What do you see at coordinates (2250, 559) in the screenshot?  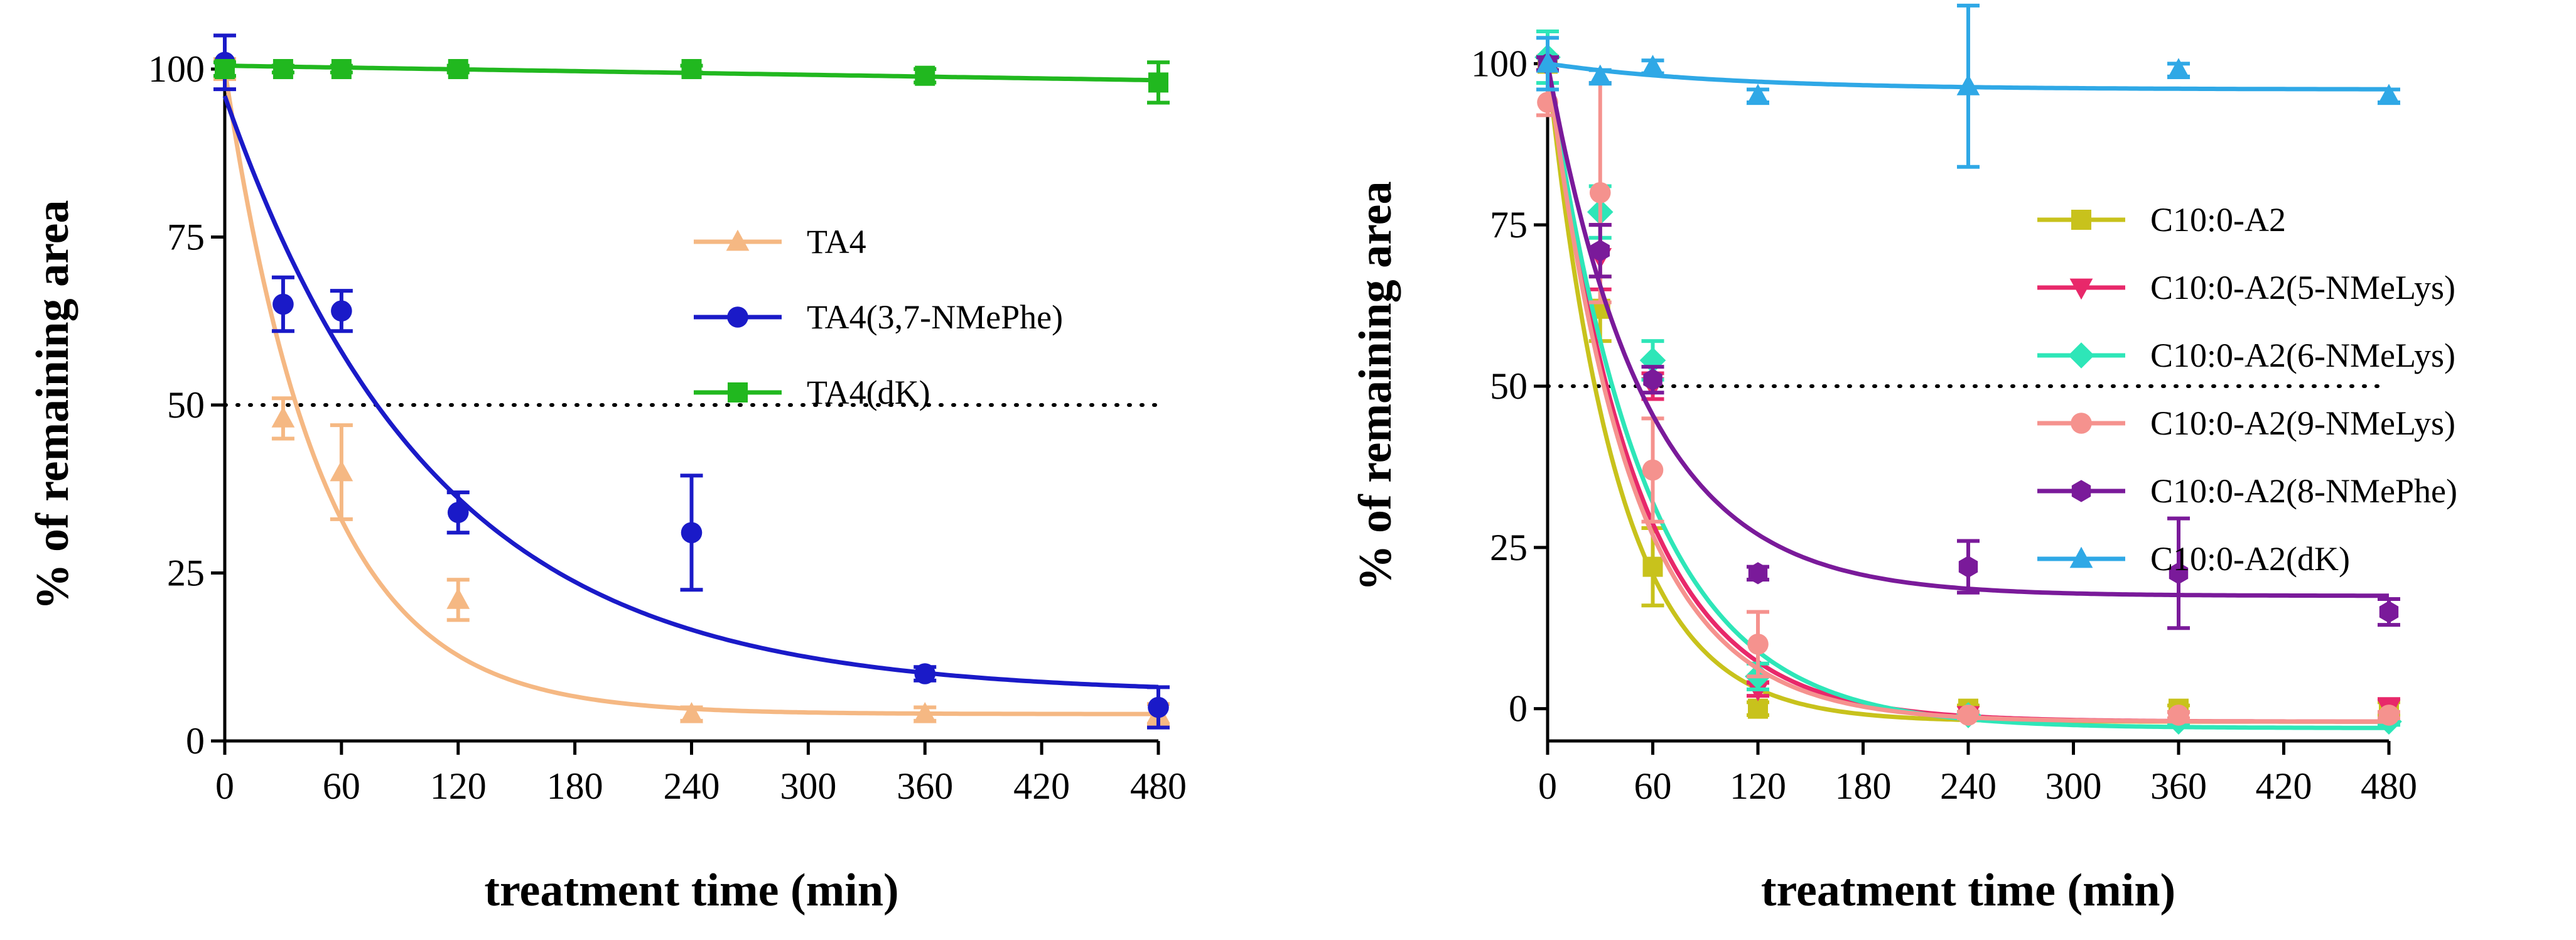 I see `legend-label: C10:0-A2(dK)` at bounding box center [2250, 559].